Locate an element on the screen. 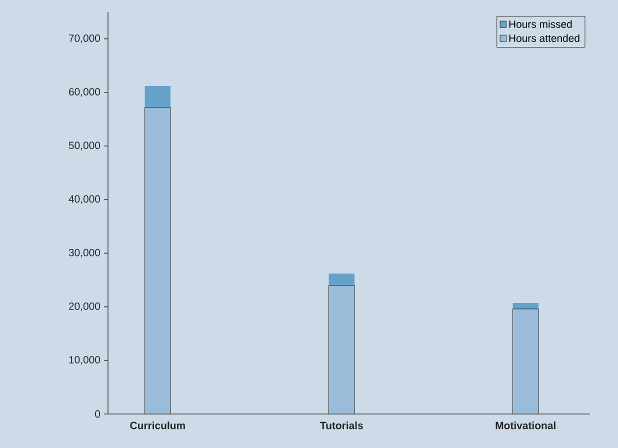 The height and width of the screenshot is (448, 618). y-tick-label: 70,000 is located at coordinates (84, 39).